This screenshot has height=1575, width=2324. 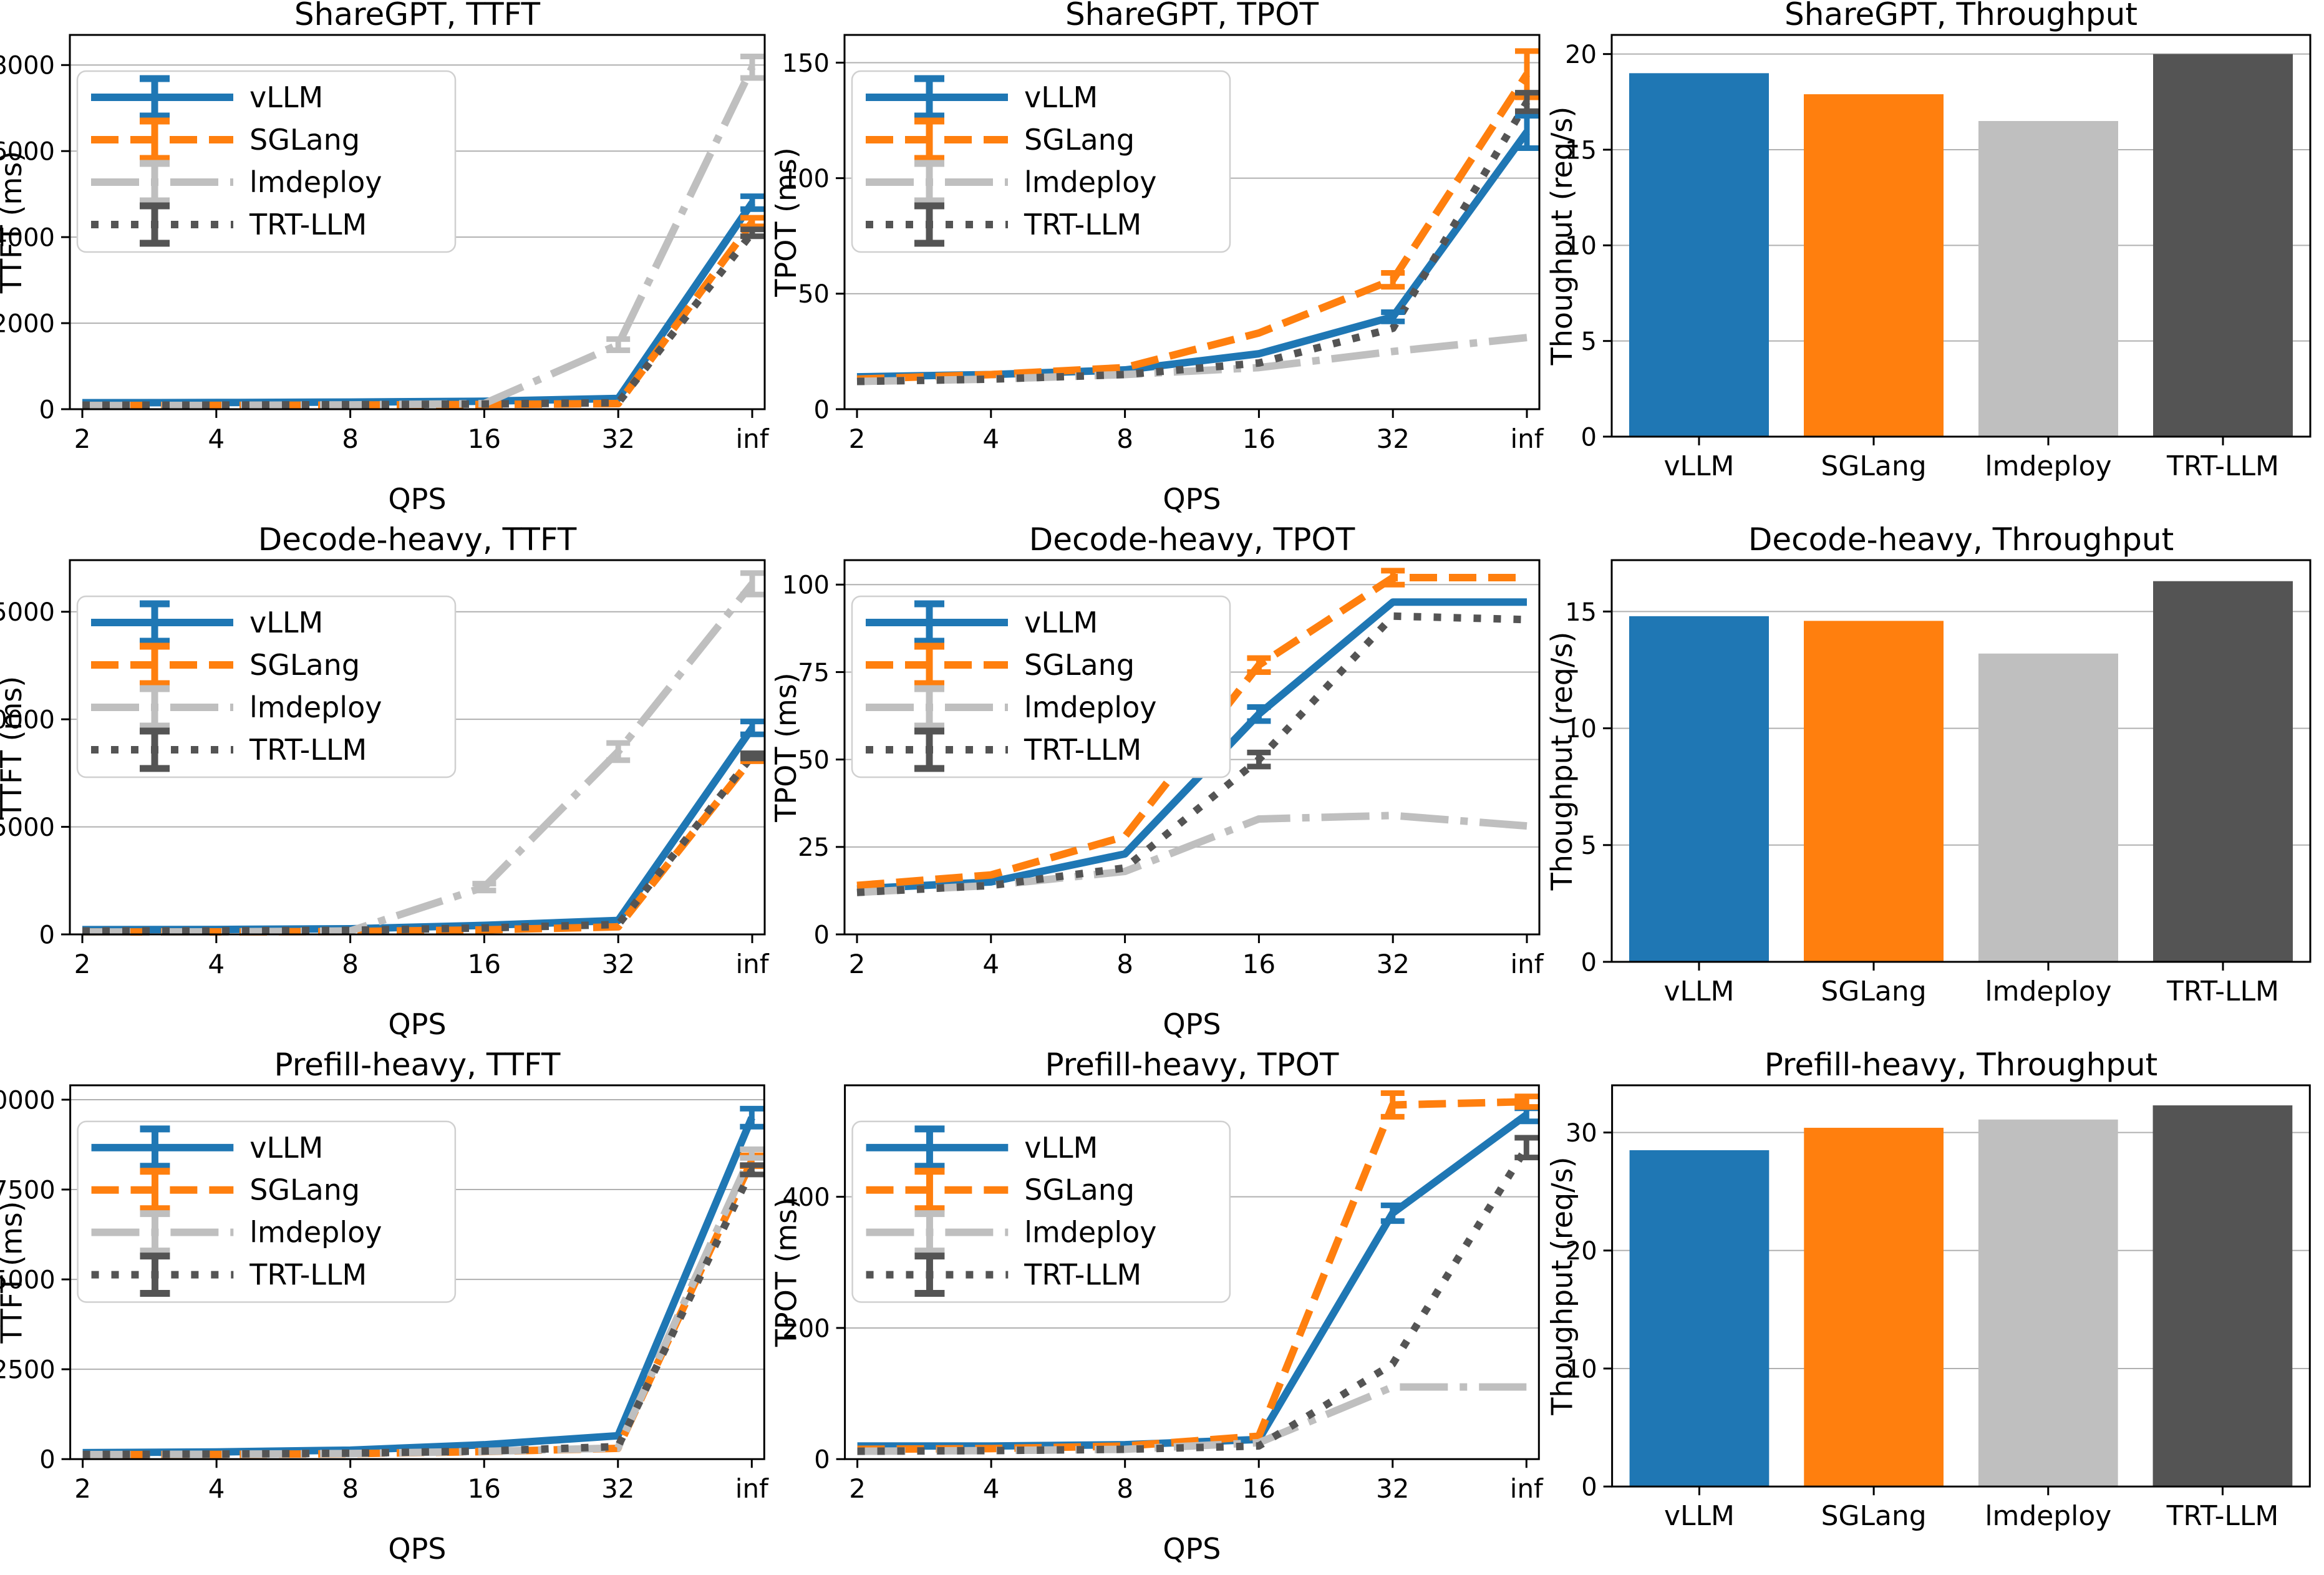 I want to click on y-tick-label: 200, so click(x=806, y=1328).